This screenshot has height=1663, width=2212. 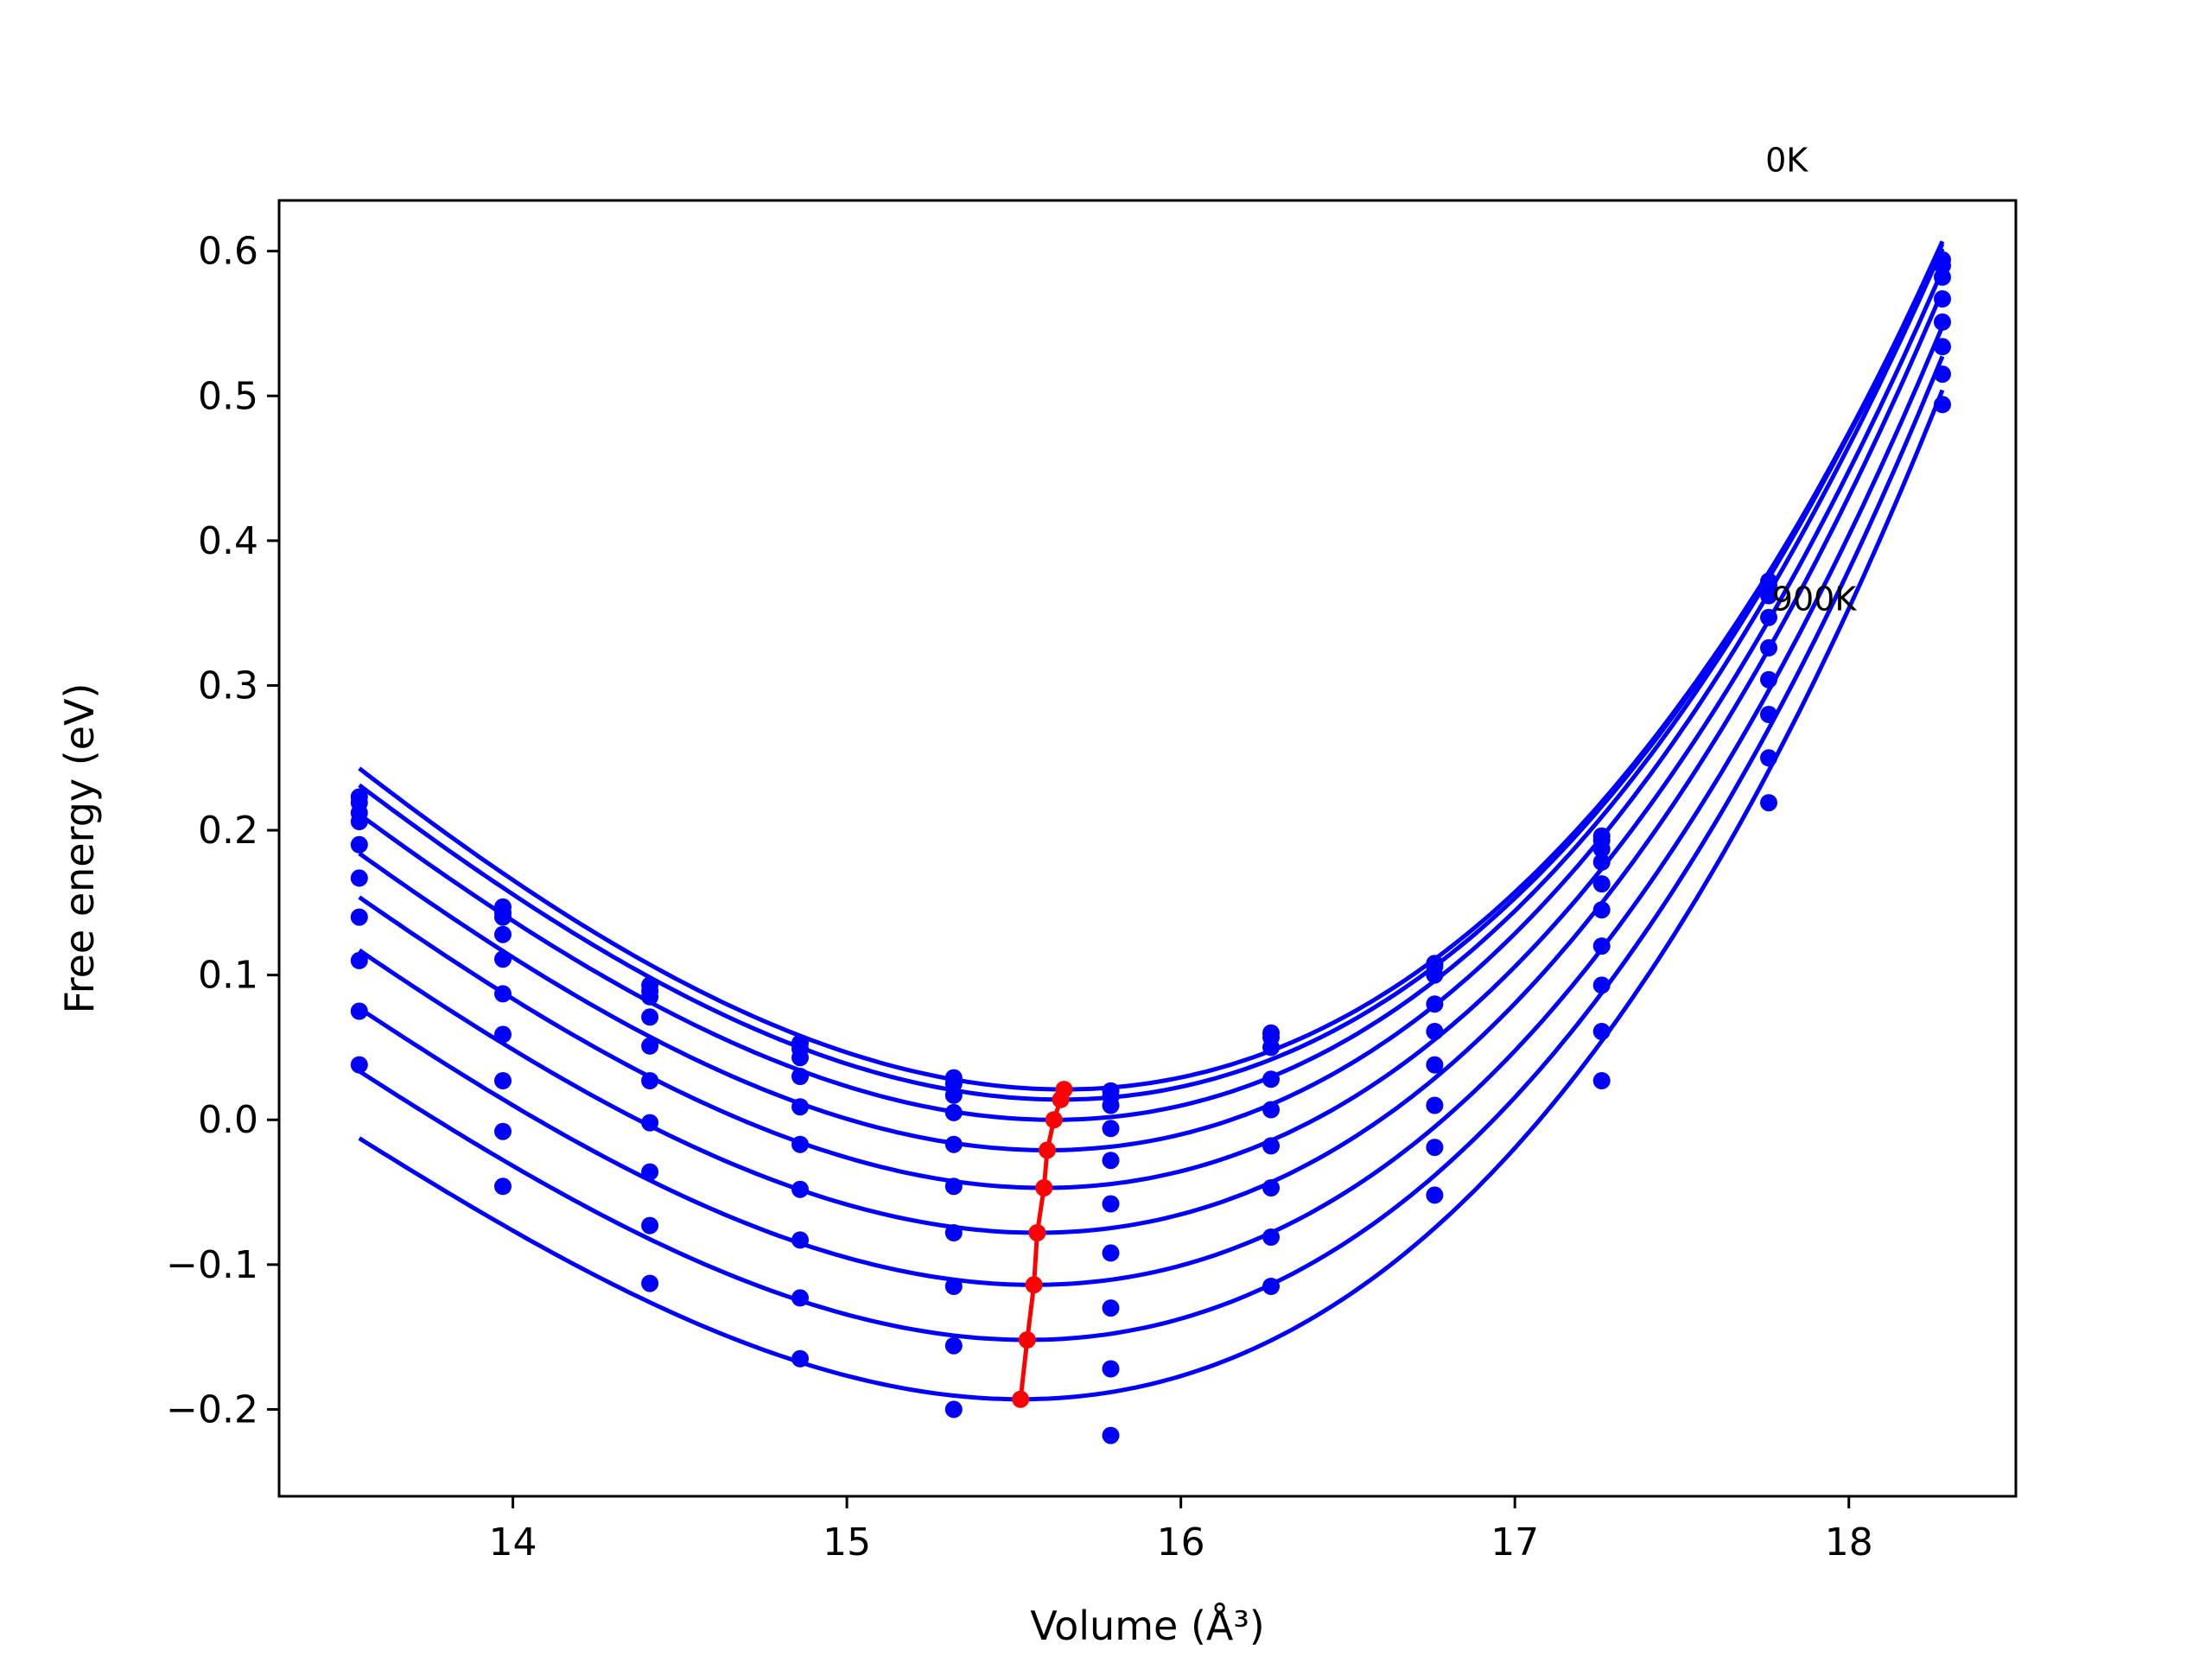 What do you see at coordinates (228, 686) in the screenshot?
I see `y-tick-label: 0.3` at bounding box center [228, 686].